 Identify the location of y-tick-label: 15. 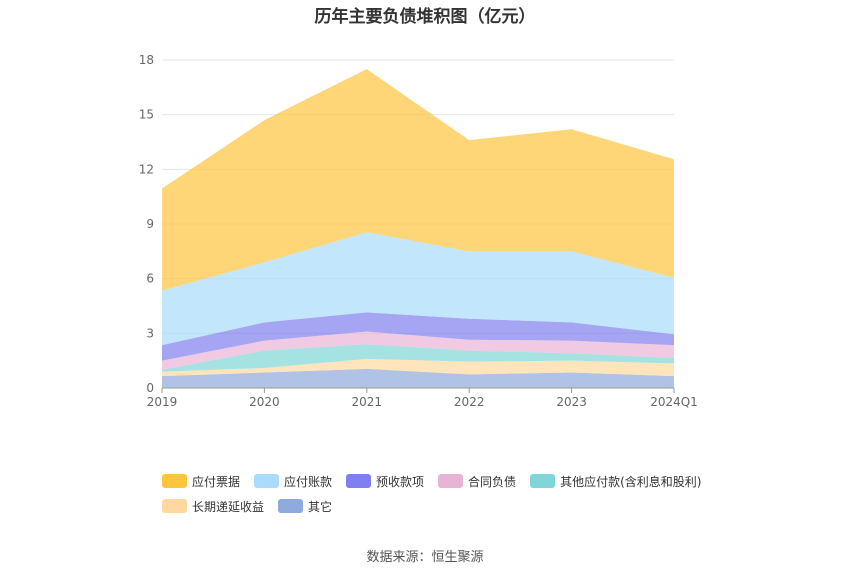
(146, 115).